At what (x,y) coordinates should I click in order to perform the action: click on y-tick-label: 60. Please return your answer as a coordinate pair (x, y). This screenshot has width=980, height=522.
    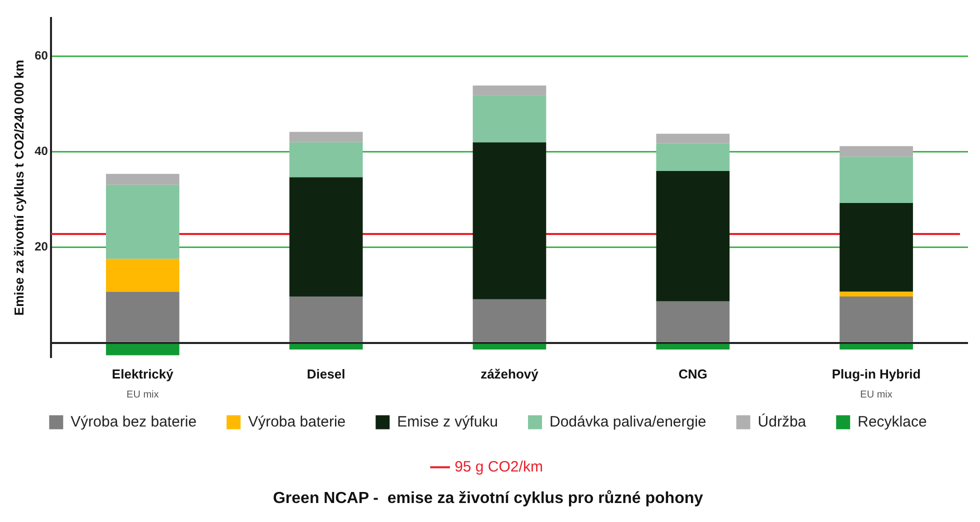
    Looking at the image, I should click on (41, 55).